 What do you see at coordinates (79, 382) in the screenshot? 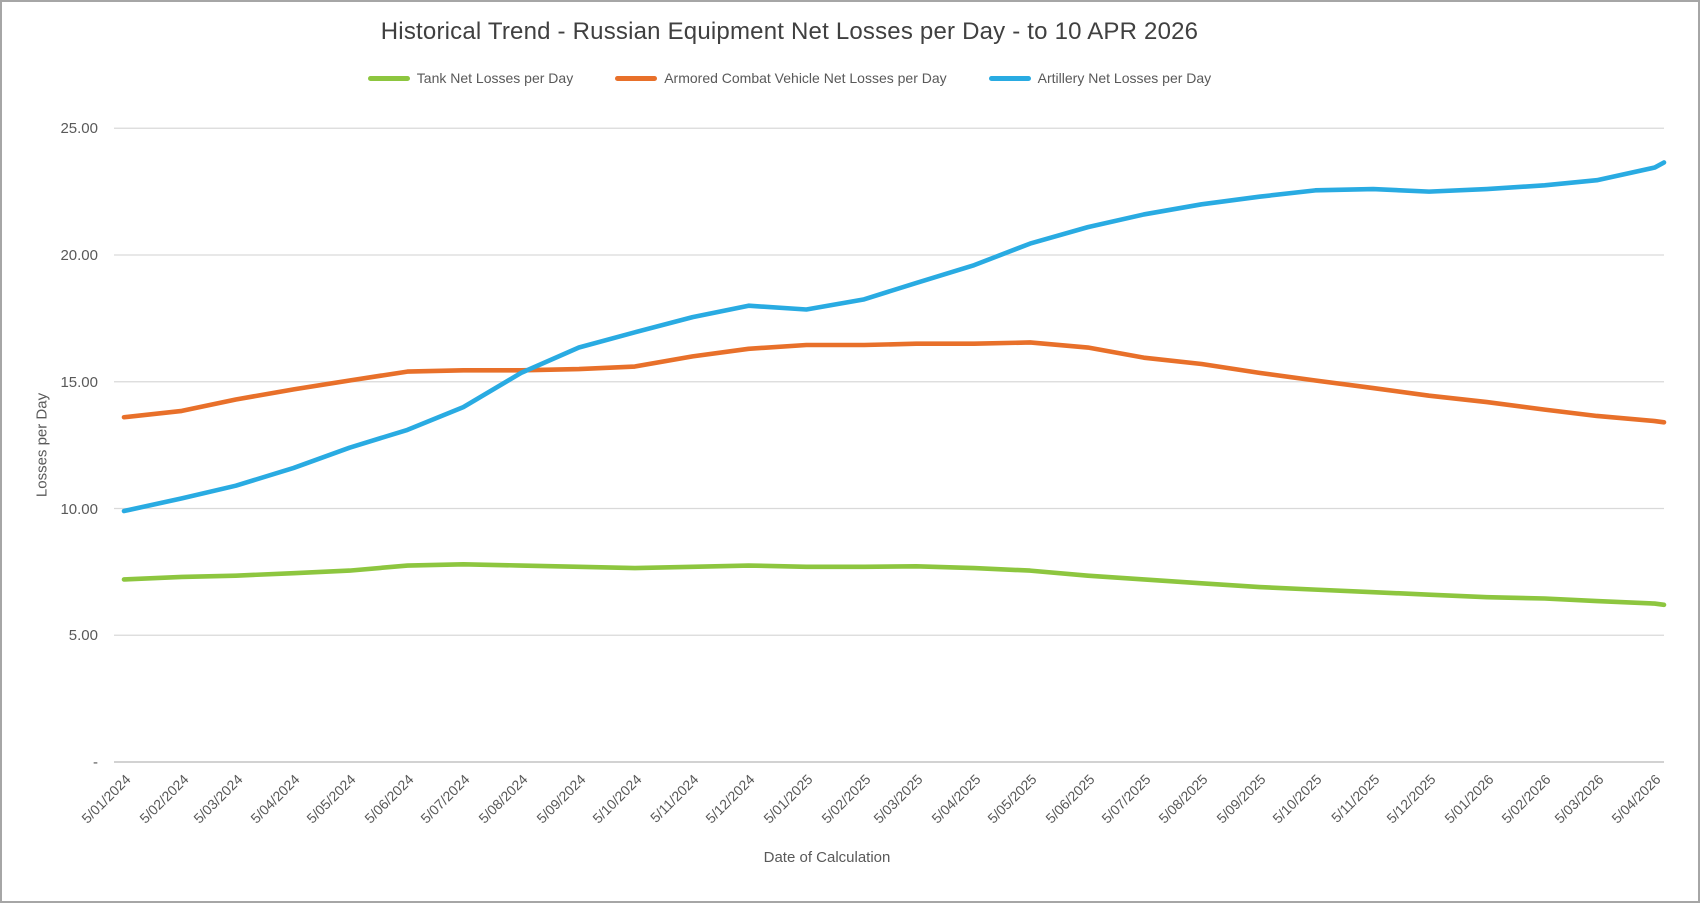
I see `y-tick-label: 15.00` at bounding box center [79, 382].